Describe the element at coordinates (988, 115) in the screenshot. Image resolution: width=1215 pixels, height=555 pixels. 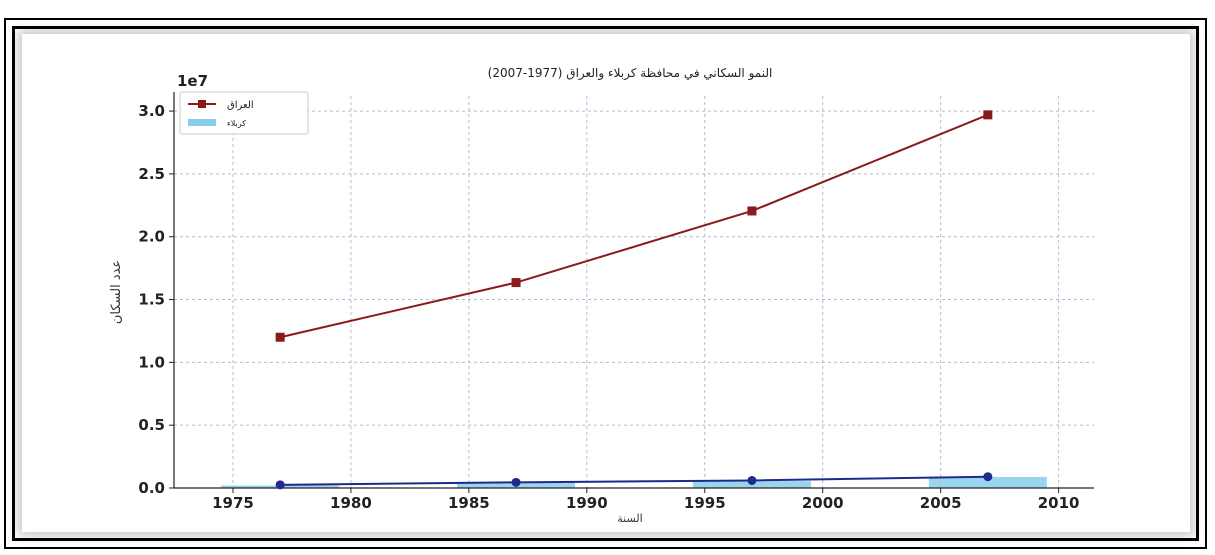
I see `point-iraq-2007` at that location.